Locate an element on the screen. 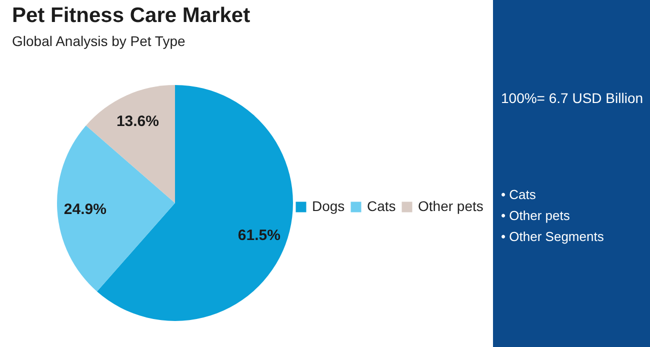 This screenshot has width=650, height=347. data-label: 13.6% is located at coordinates (137, 121).